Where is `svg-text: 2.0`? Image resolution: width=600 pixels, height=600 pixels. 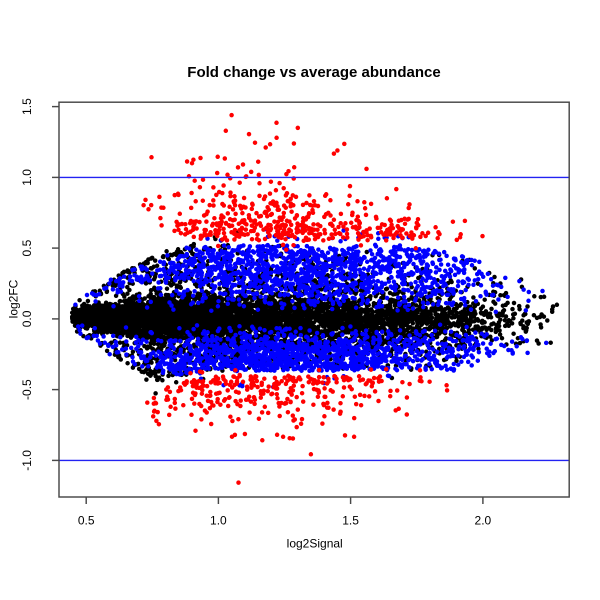 svg-text: 2.0 is located at coordinates (483, 521).